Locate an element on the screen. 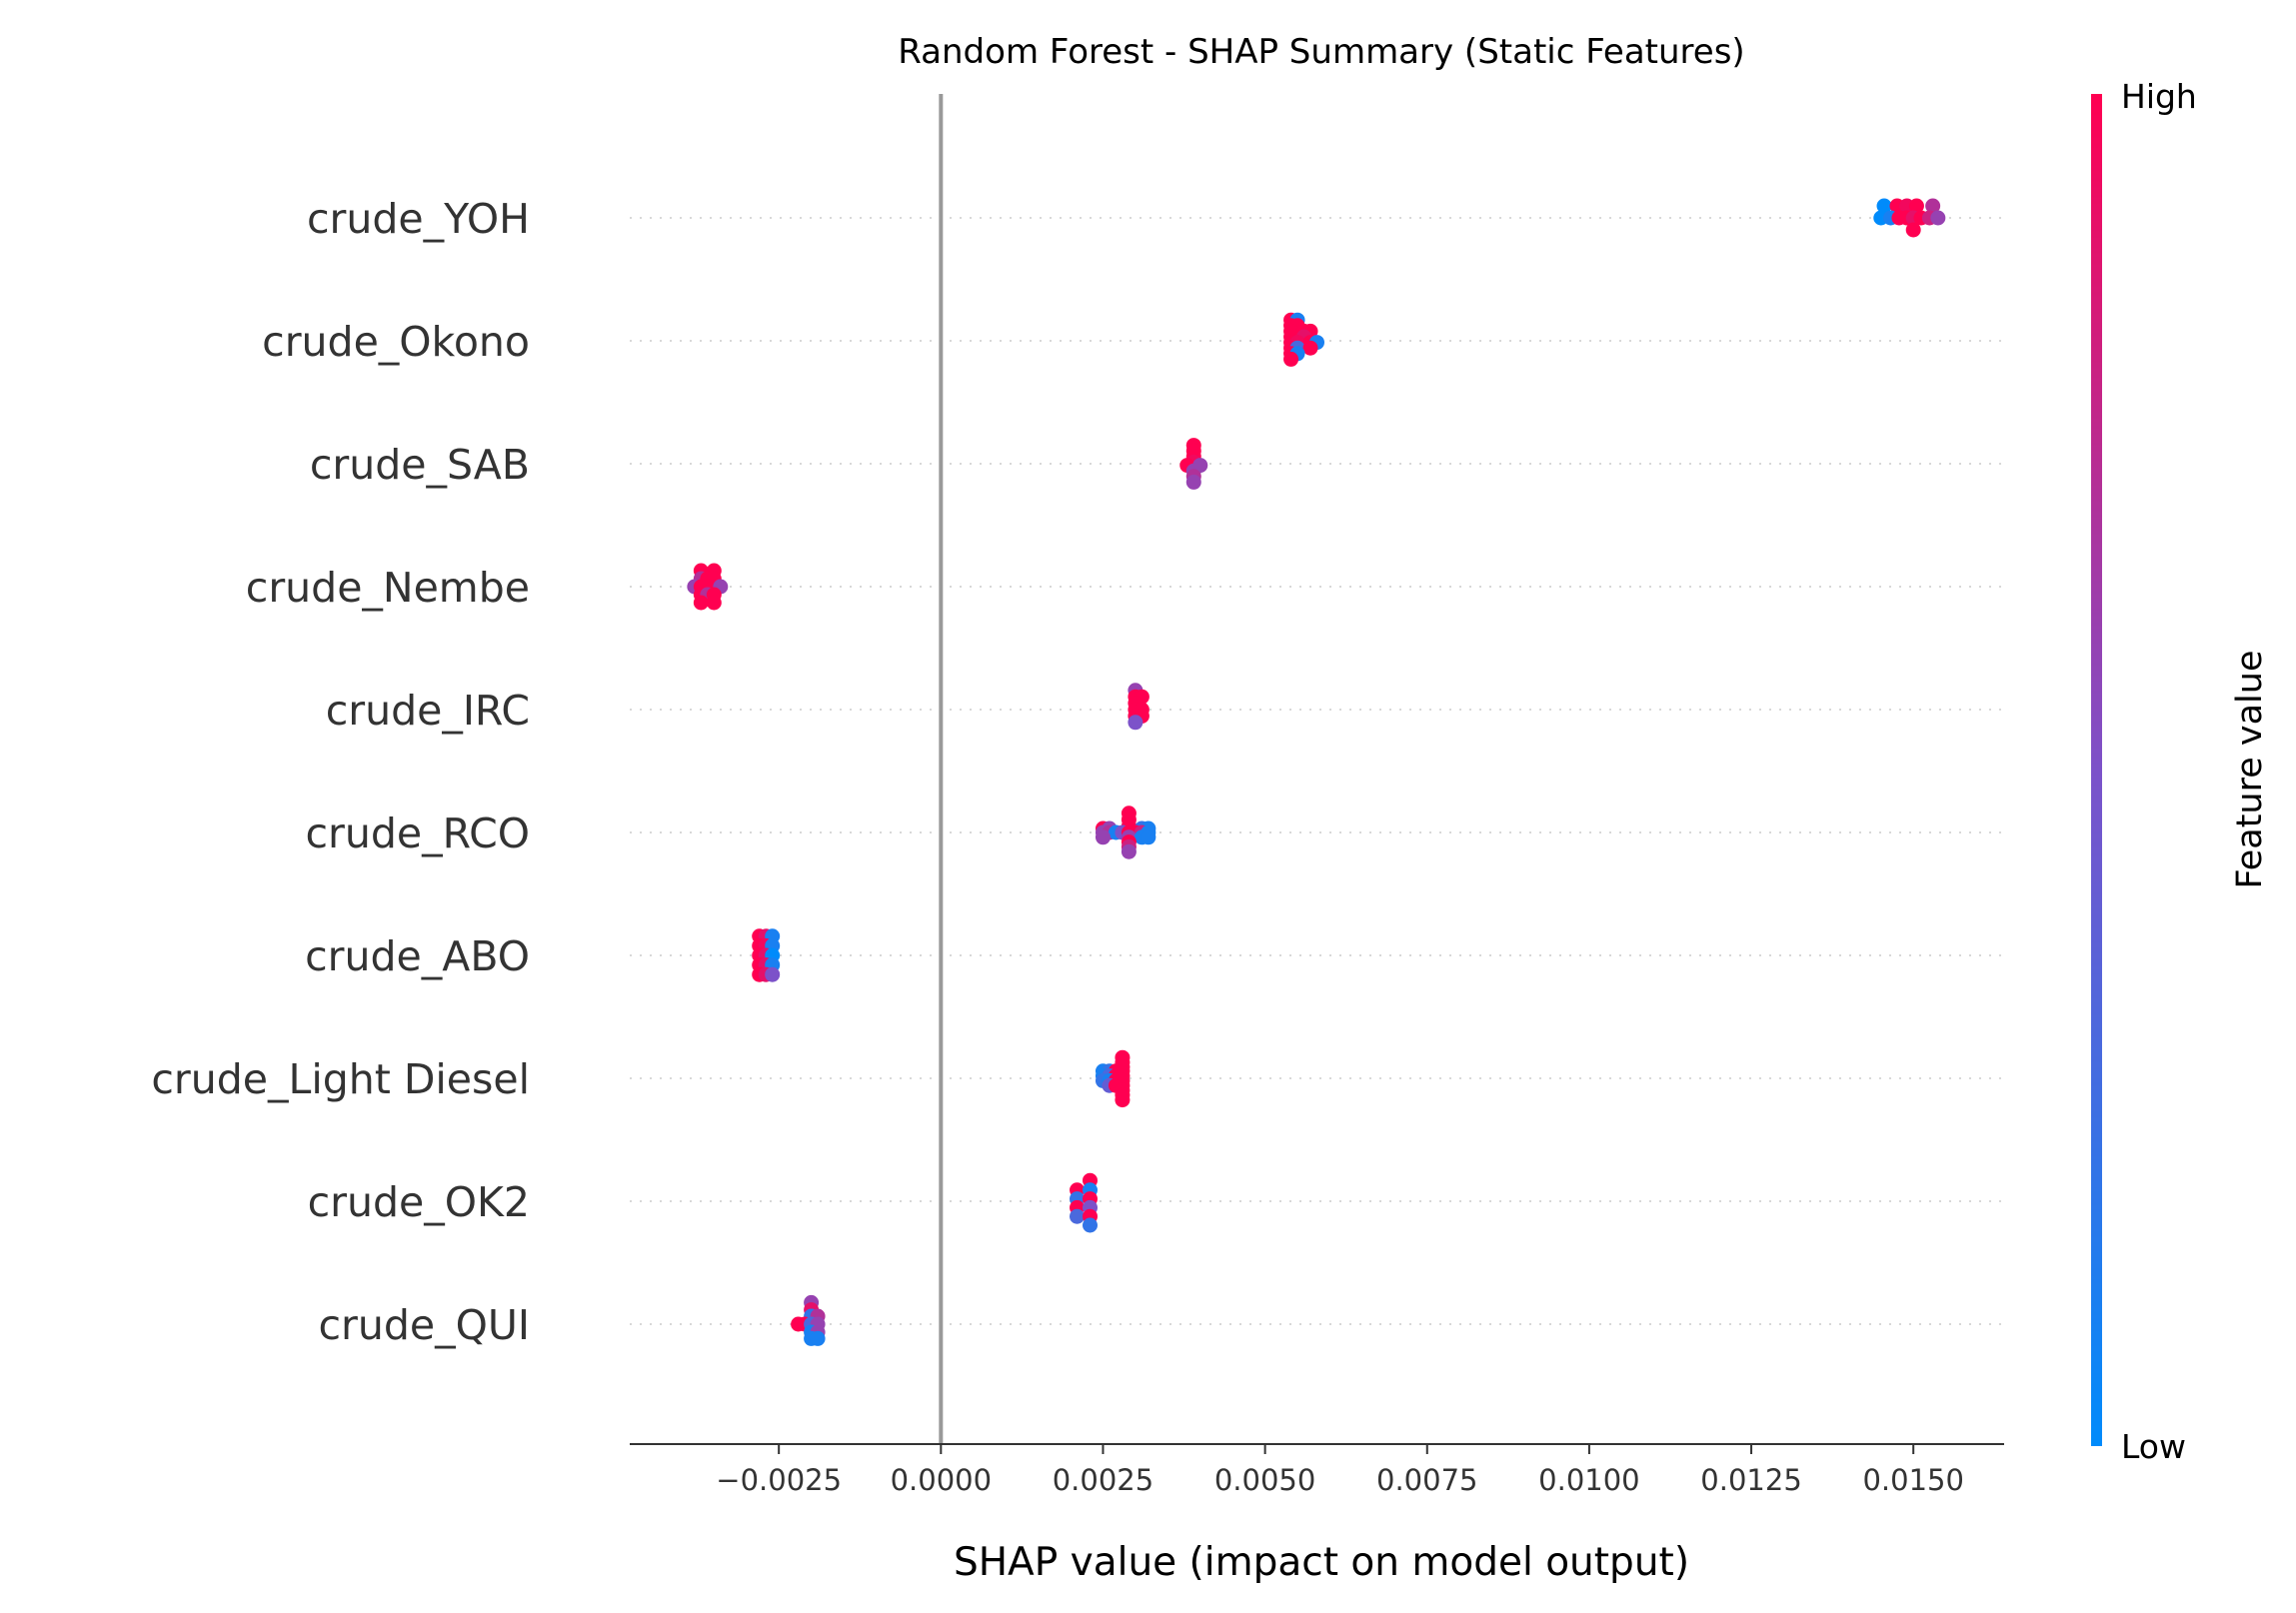  feature-label: crude_YOH is located at coordinates (419, 219).